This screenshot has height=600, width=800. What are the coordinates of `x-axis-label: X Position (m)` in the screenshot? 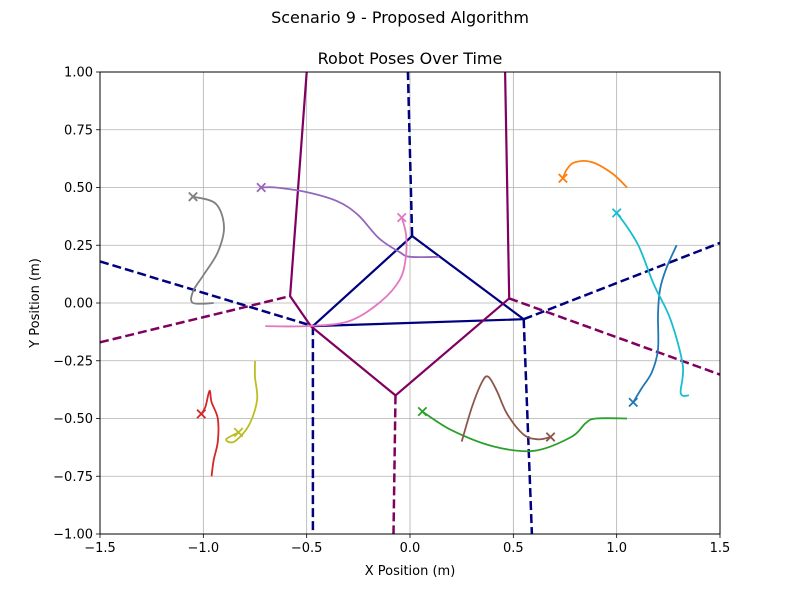 It's located at (410, 571).